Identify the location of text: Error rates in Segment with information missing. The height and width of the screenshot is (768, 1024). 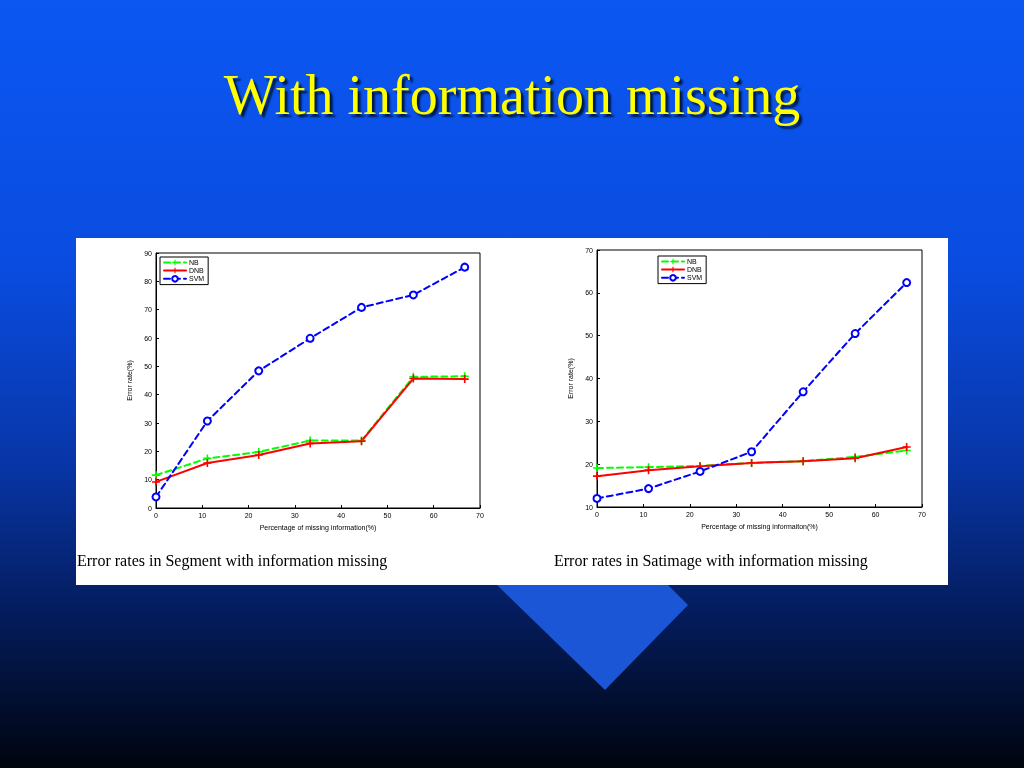
(232, 560).